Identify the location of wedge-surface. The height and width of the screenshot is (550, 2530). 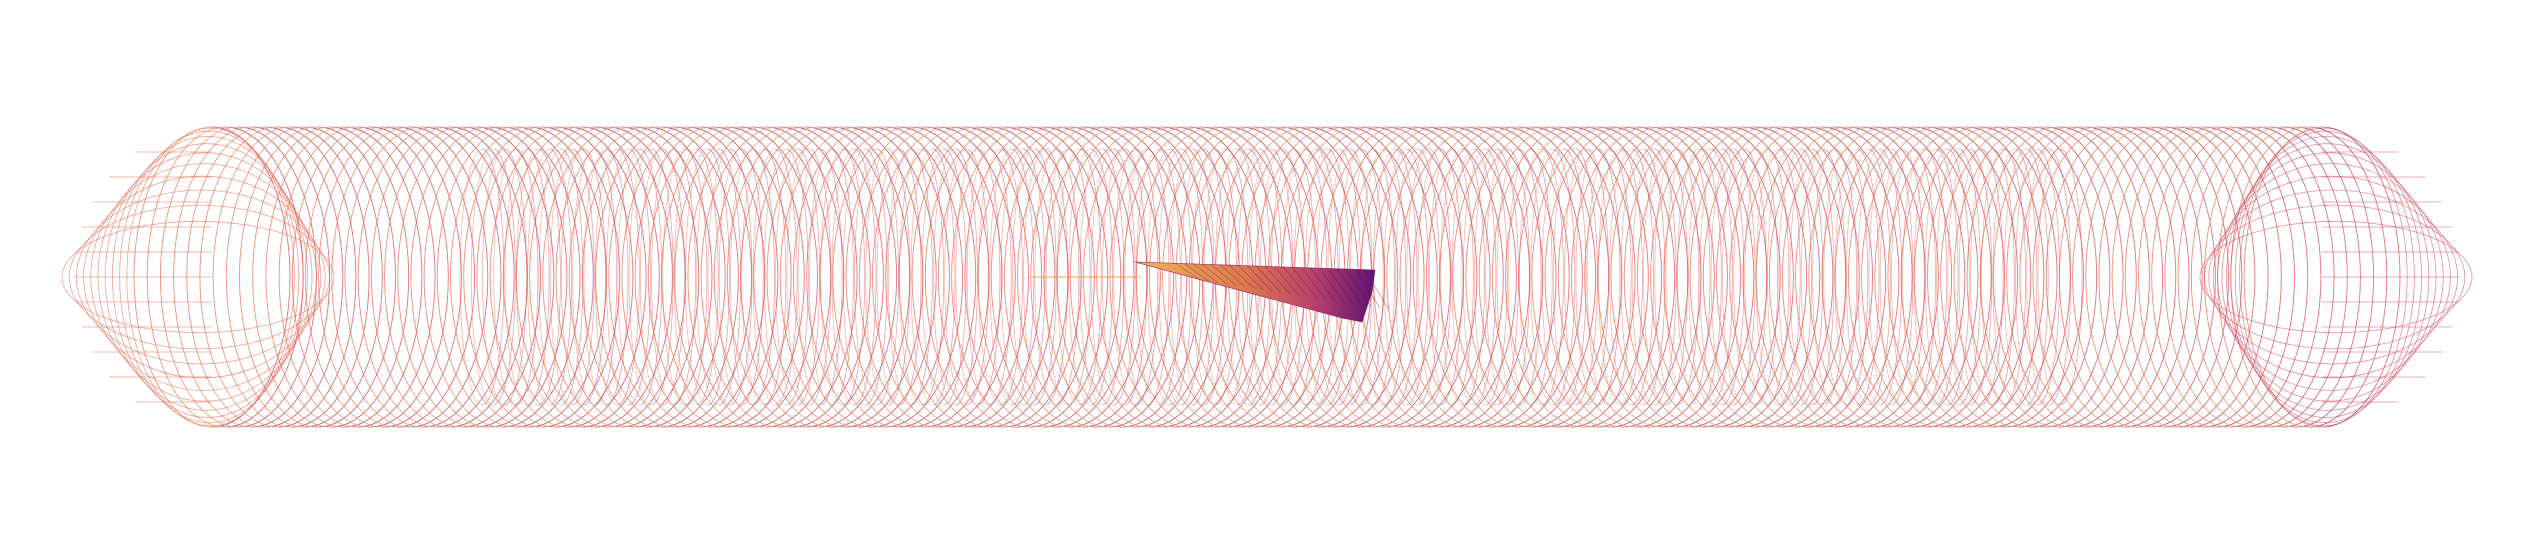
(1255, 292).